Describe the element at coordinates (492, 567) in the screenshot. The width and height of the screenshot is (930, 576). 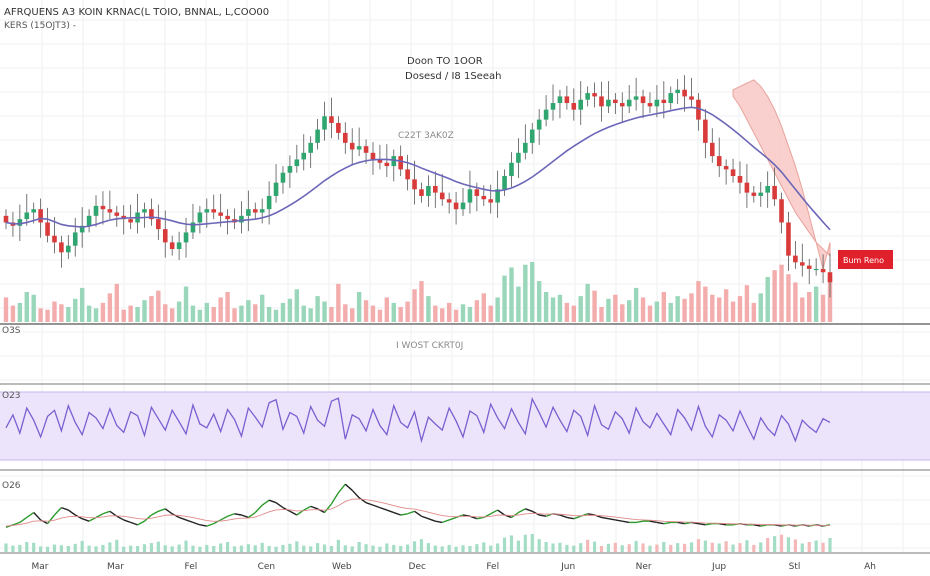
I see `x-axis-label: Fel` at that location.